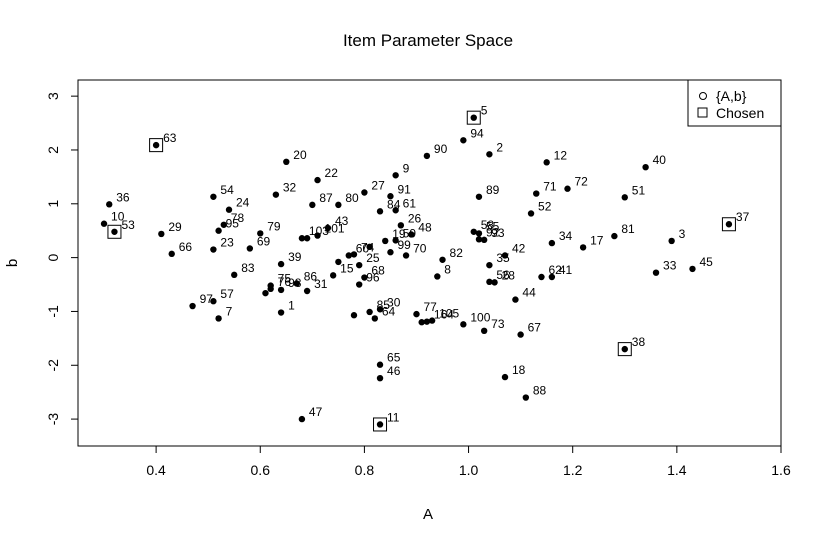  I want to click on legend-circle-icon, so click(703, 96).